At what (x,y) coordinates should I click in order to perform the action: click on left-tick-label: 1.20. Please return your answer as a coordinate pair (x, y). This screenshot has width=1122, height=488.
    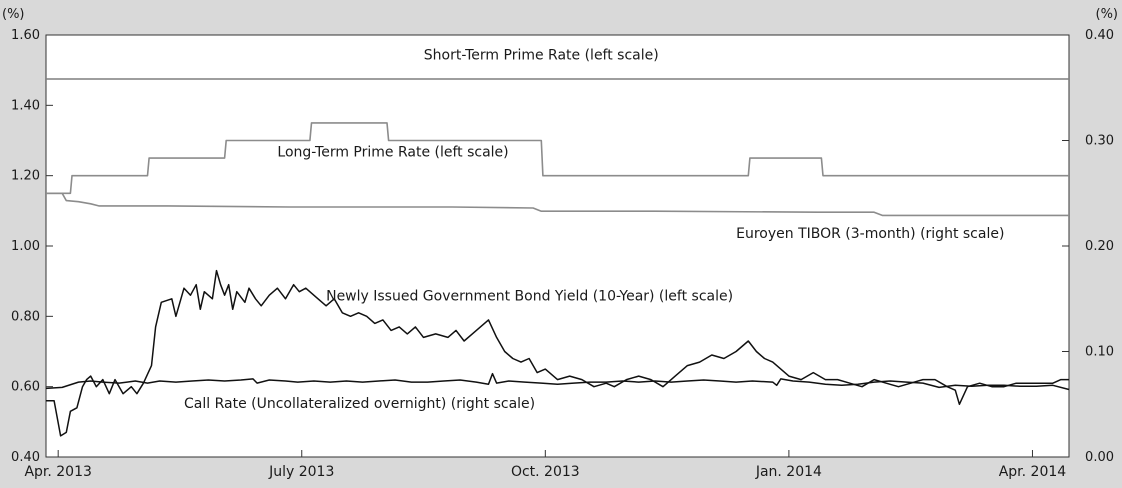
    Looking at the image, I should click on (25, 176).